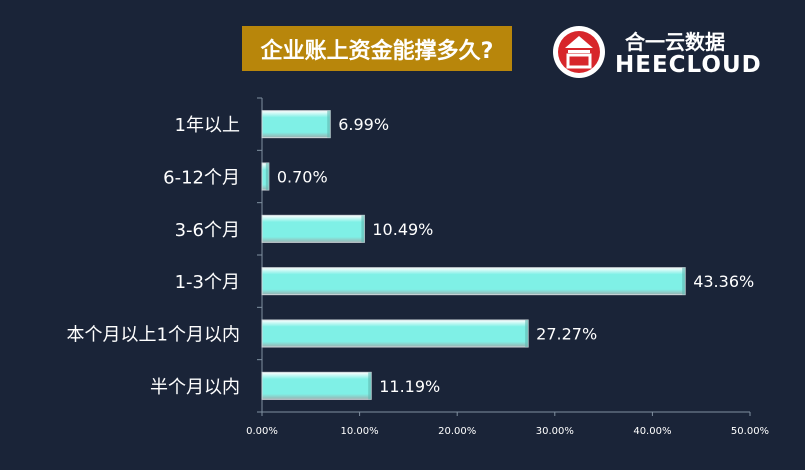 This screenshot has width=805, height=470. I want to click on category-label: 本个月以上1个月以内, so click(153, 335).